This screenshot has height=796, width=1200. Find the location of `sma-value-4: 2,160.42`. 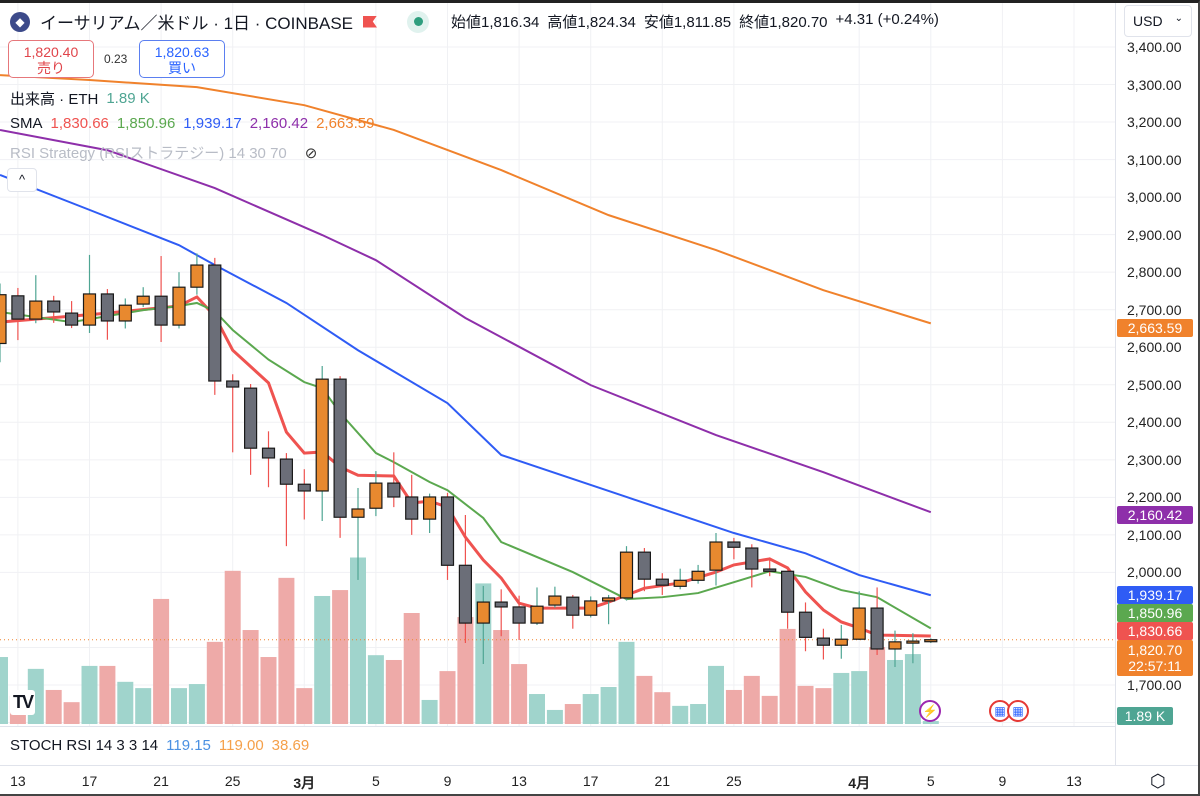

sma-value-4: 2,160.42 is located at coordinates (279, 123).